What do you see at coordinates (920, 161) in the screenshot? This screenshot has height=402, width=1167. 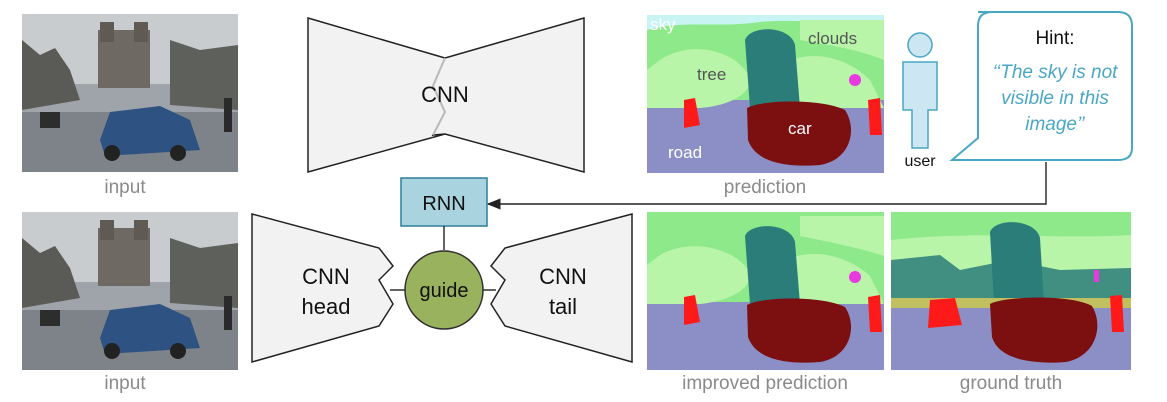 I see `caption-user: user` at bounding box center [920, 161].